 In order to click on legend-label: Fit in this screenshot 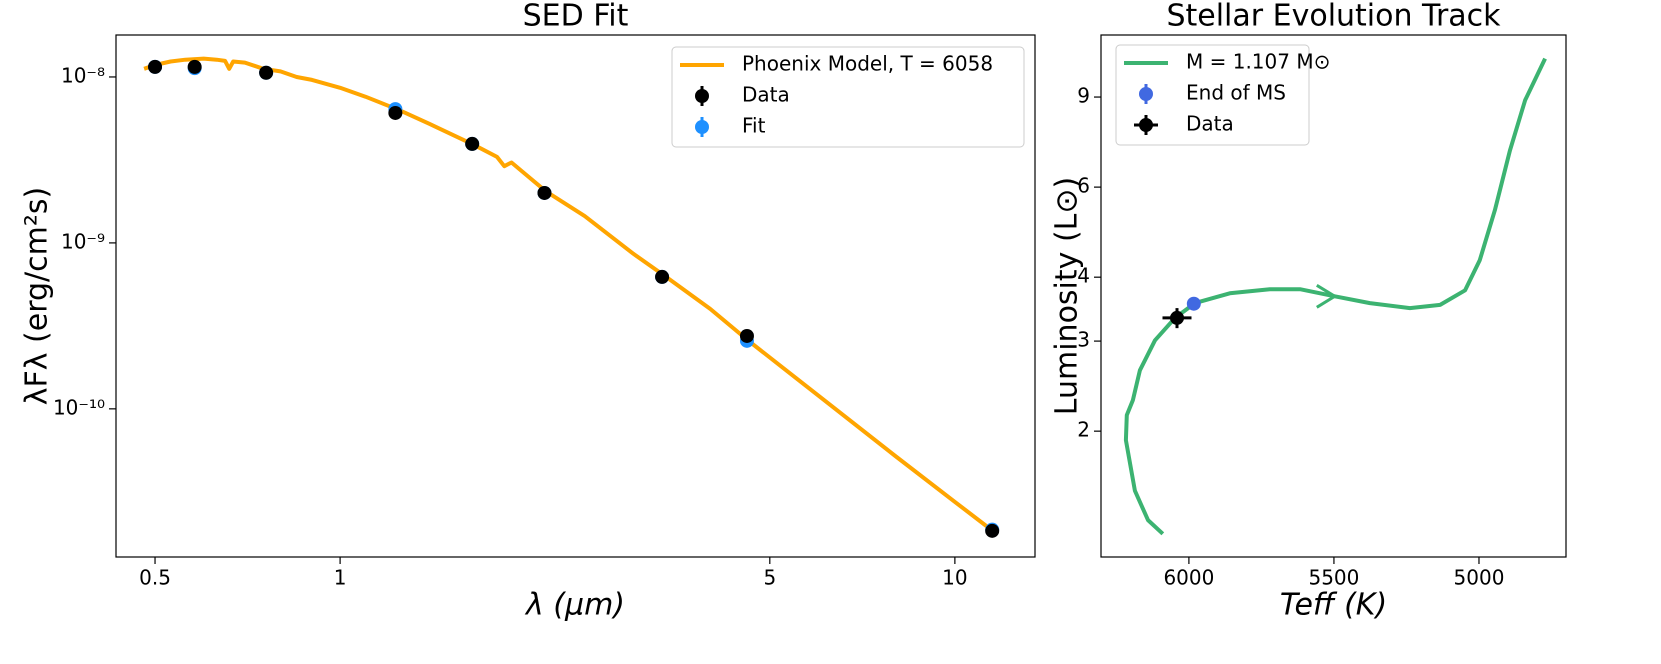, I will do `click(754, 126)`.